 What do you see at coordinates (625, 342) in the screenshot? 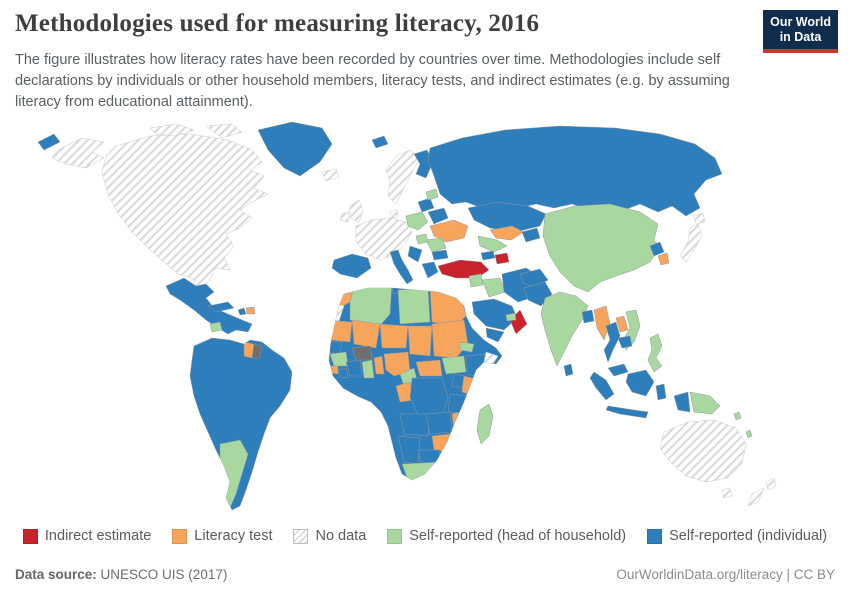
I see `region-cambodia` at bounding box center [625, 342].